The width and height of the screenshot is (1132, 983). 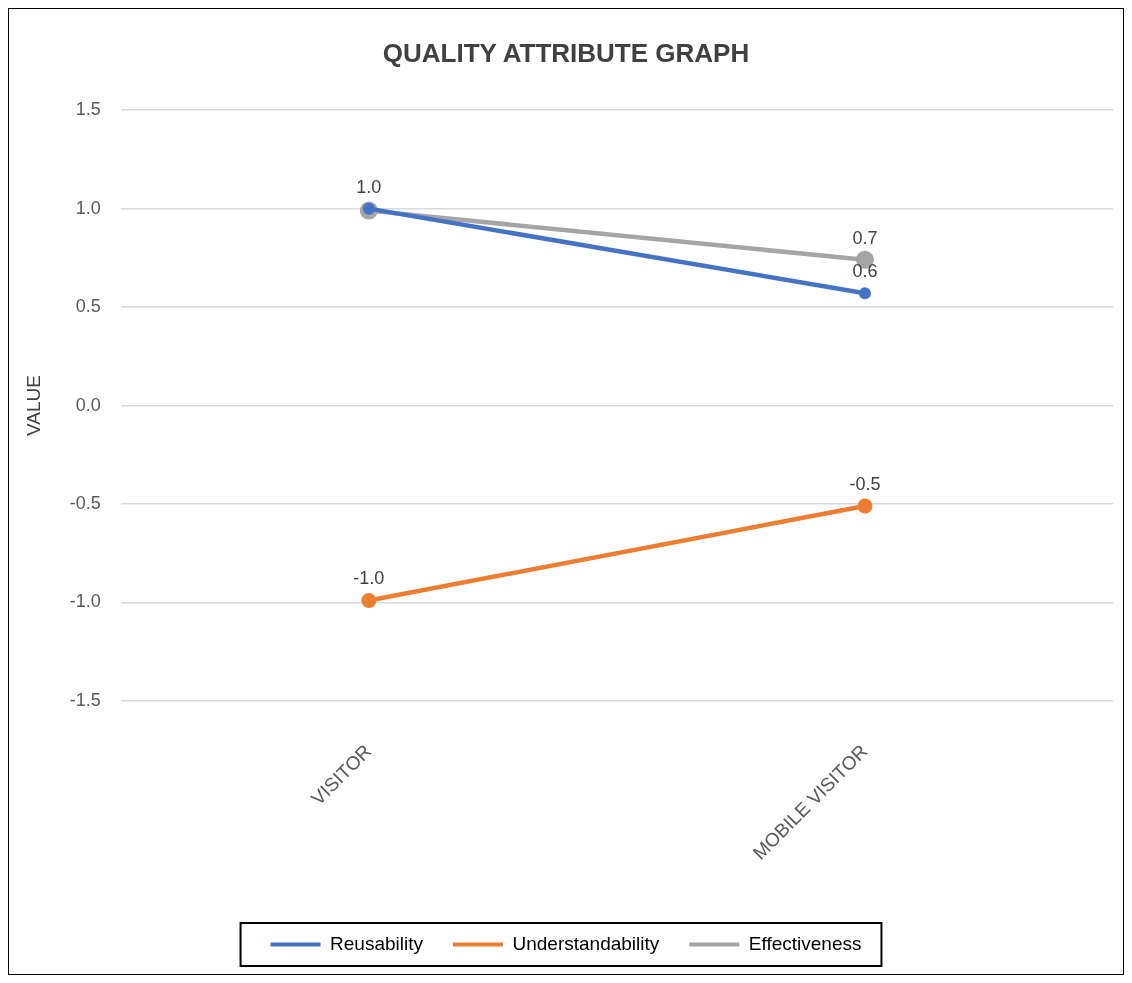 What do you see at coordinates (805, 943) in the screenshot?
I see `legend-label: Effectiveness` at bounding box center [805, 943].